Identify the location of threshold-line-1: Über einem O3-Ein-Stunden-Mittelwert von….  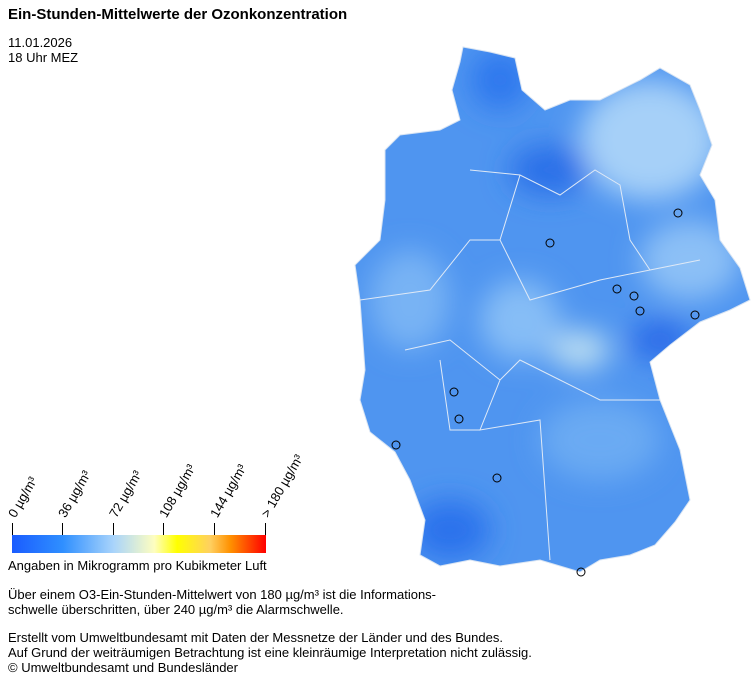
(222, 594).